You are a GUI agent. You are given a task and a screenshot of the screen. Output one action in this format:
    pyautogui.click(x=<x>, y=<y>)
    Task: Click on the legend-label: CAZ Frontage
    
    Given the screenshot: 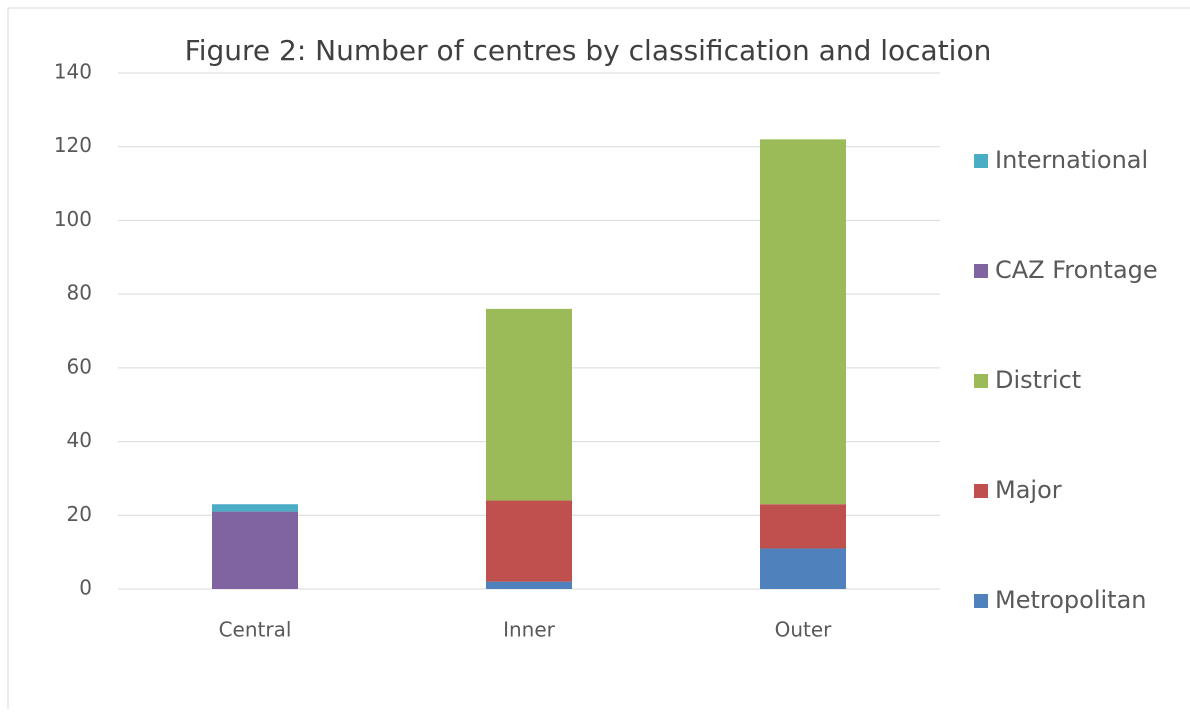 What is the action you would take?
    pyautogui.click(x=1076, y=270)
    